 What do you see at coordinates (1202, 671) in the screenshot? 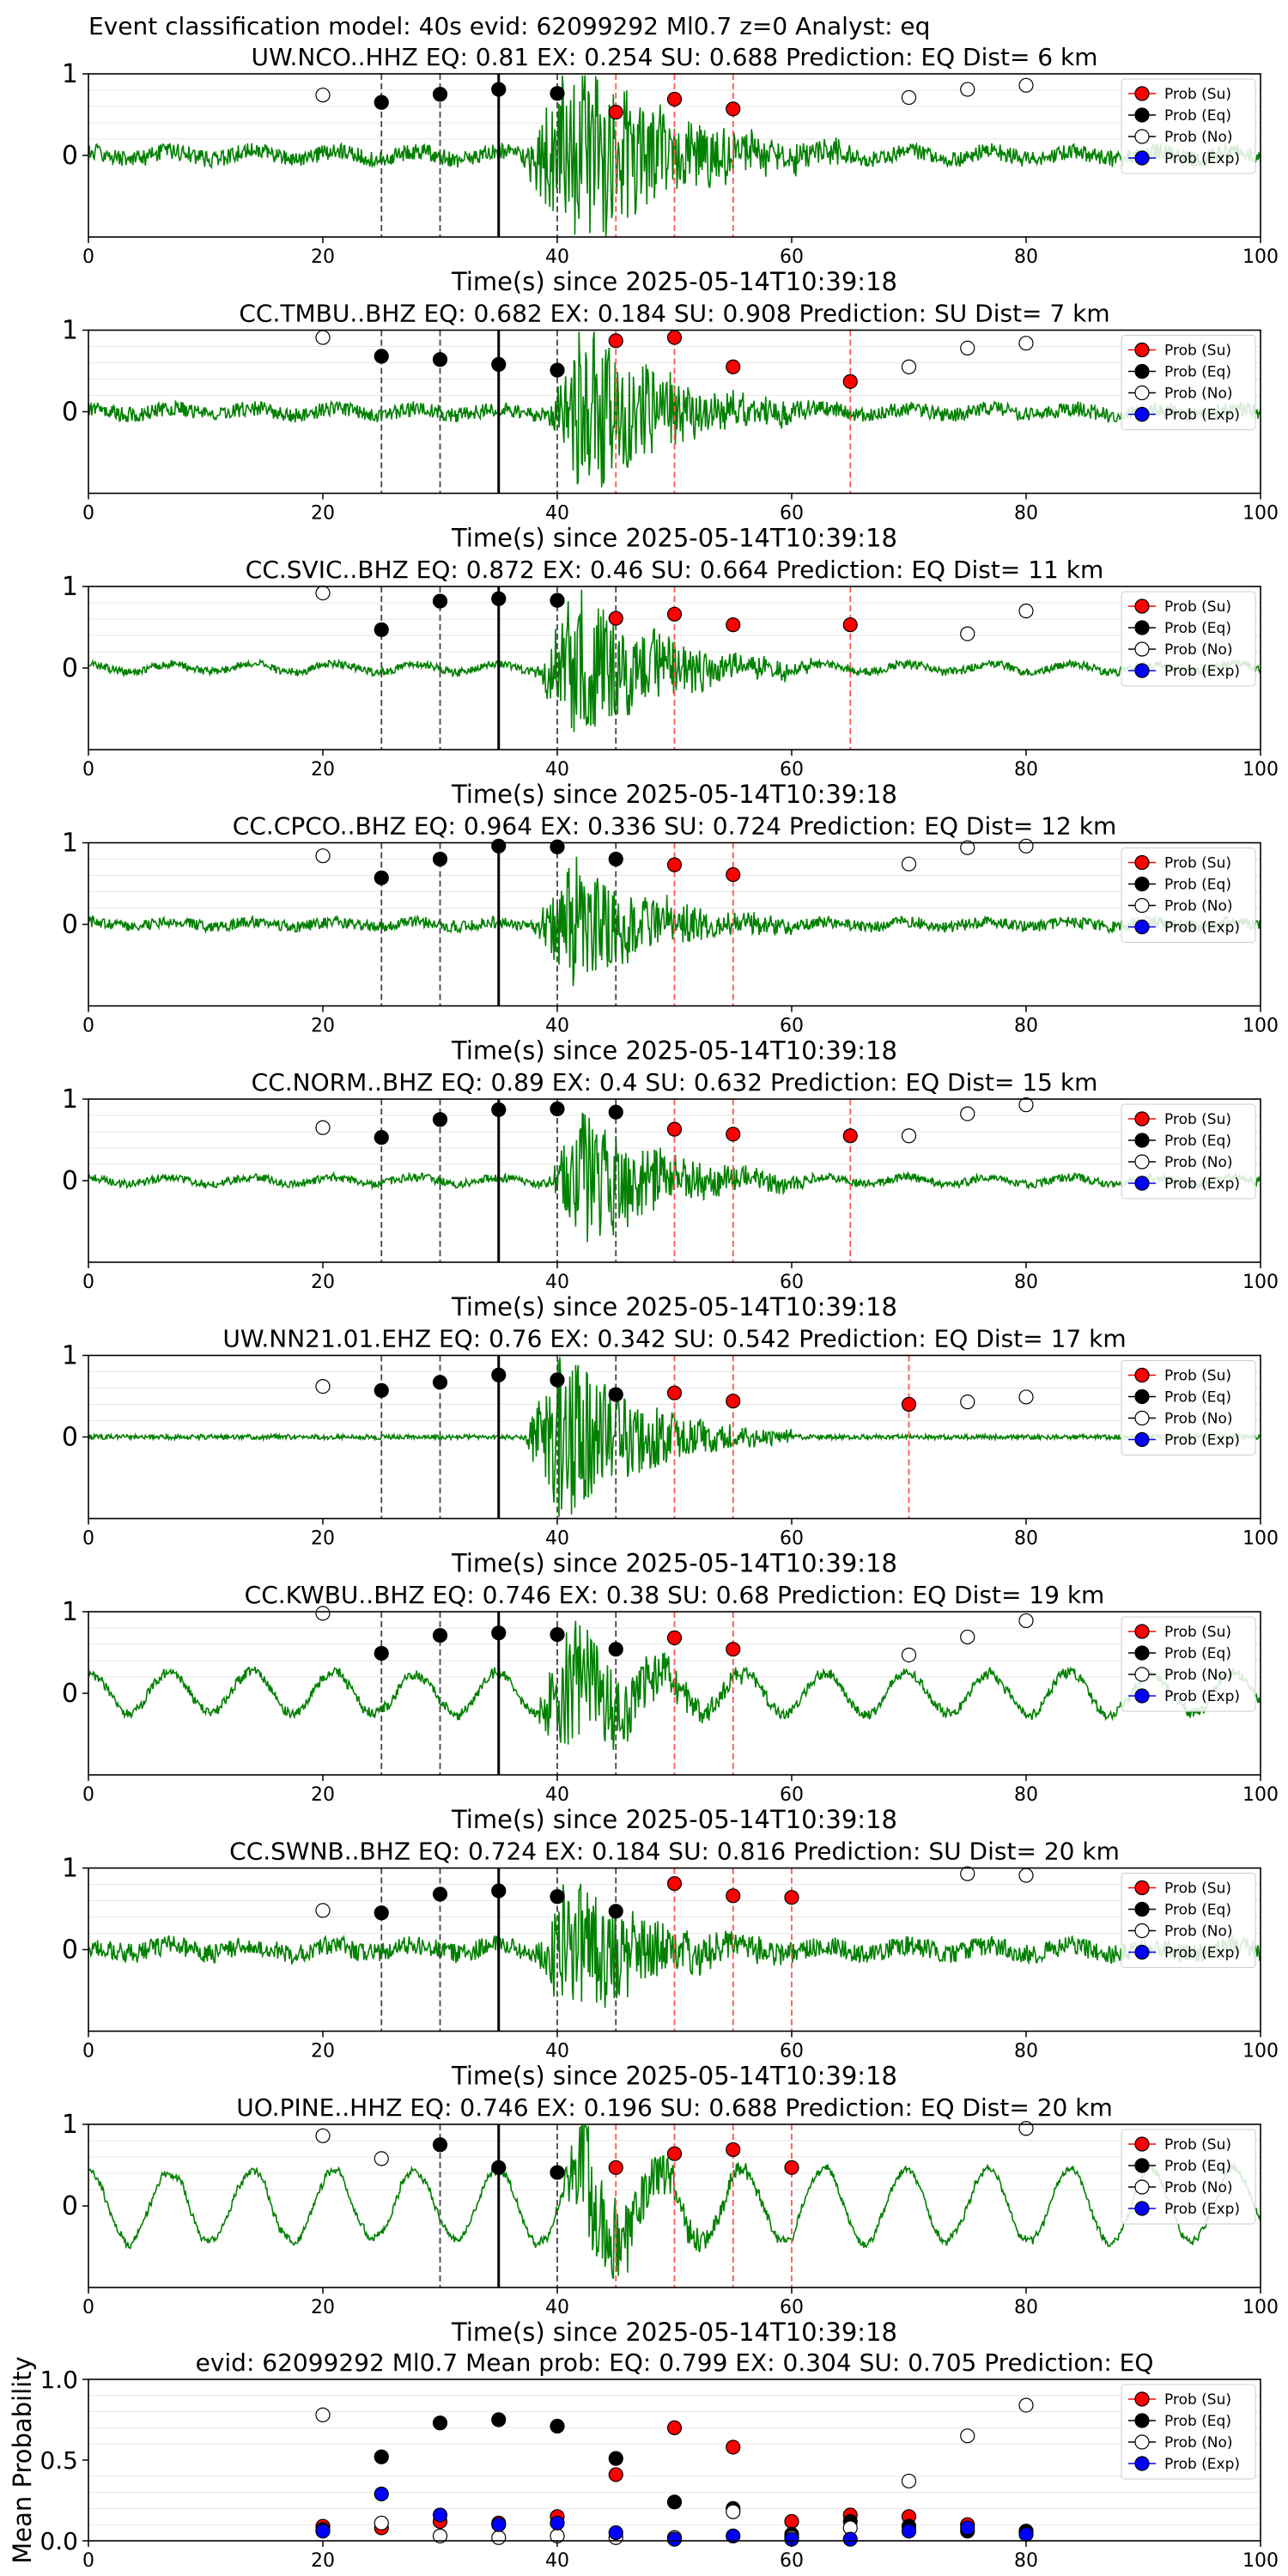
I see `legend-label: Prob (Exp)` at bounding box center [1202, 671].